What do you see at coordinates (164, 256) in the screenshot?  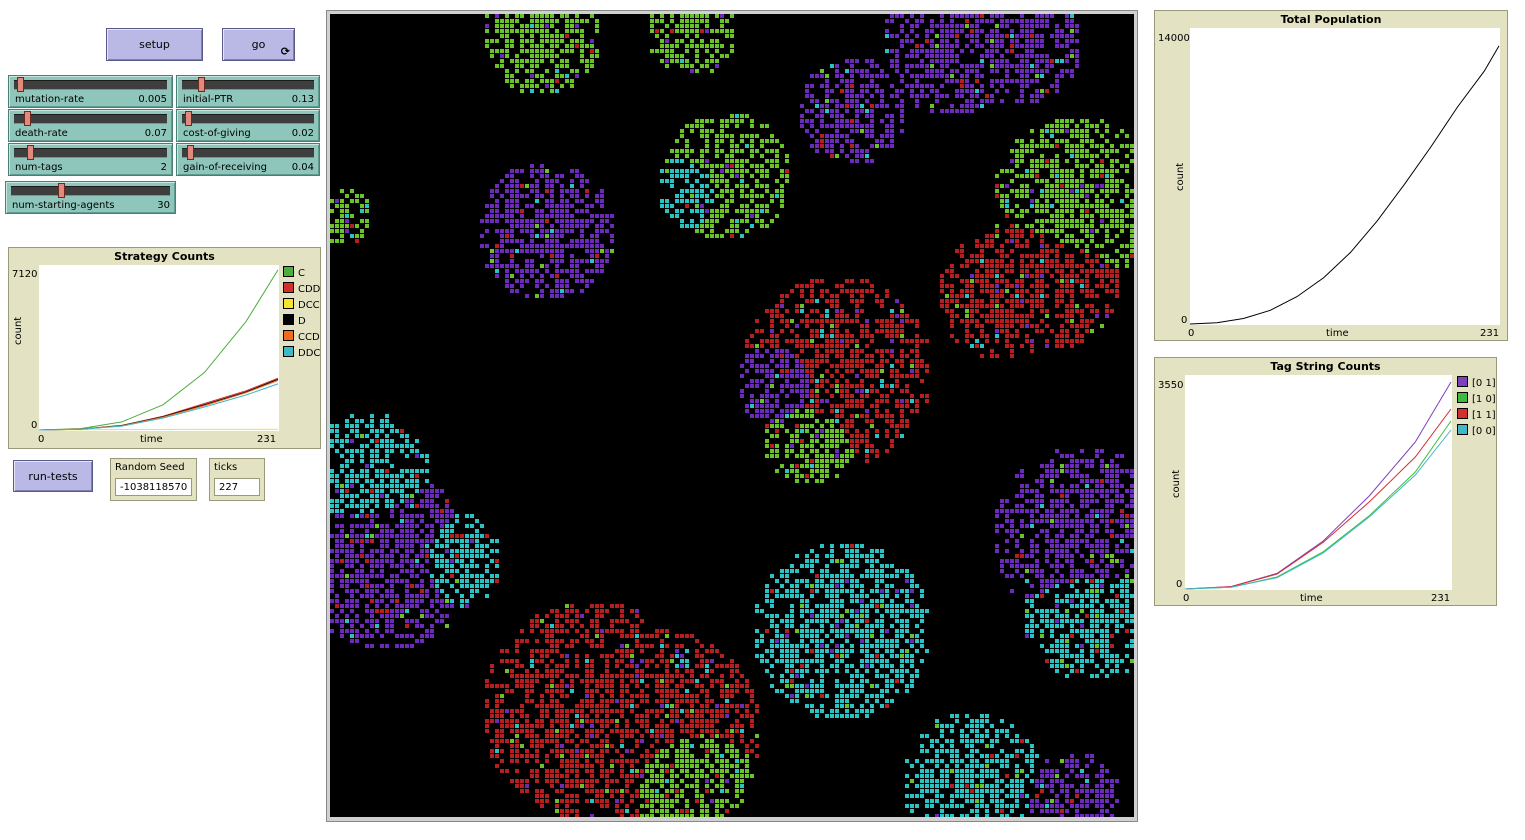 I see `plot-title: Strategy Counts` at bounding box center [164, 256].